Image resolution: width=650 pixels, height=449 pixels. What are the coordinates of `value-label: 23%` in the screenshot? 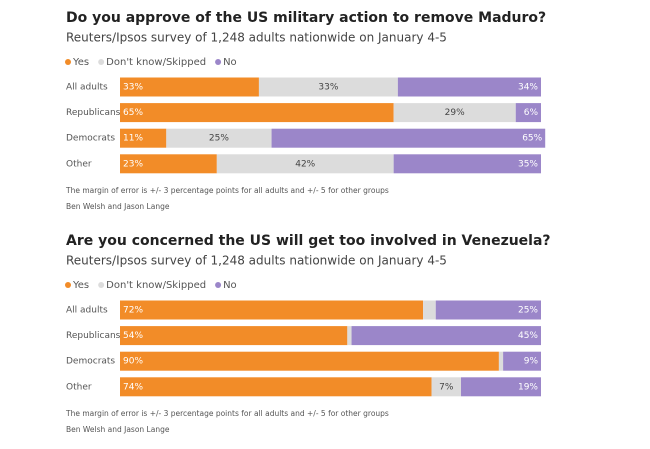 It's located at (133, 164).